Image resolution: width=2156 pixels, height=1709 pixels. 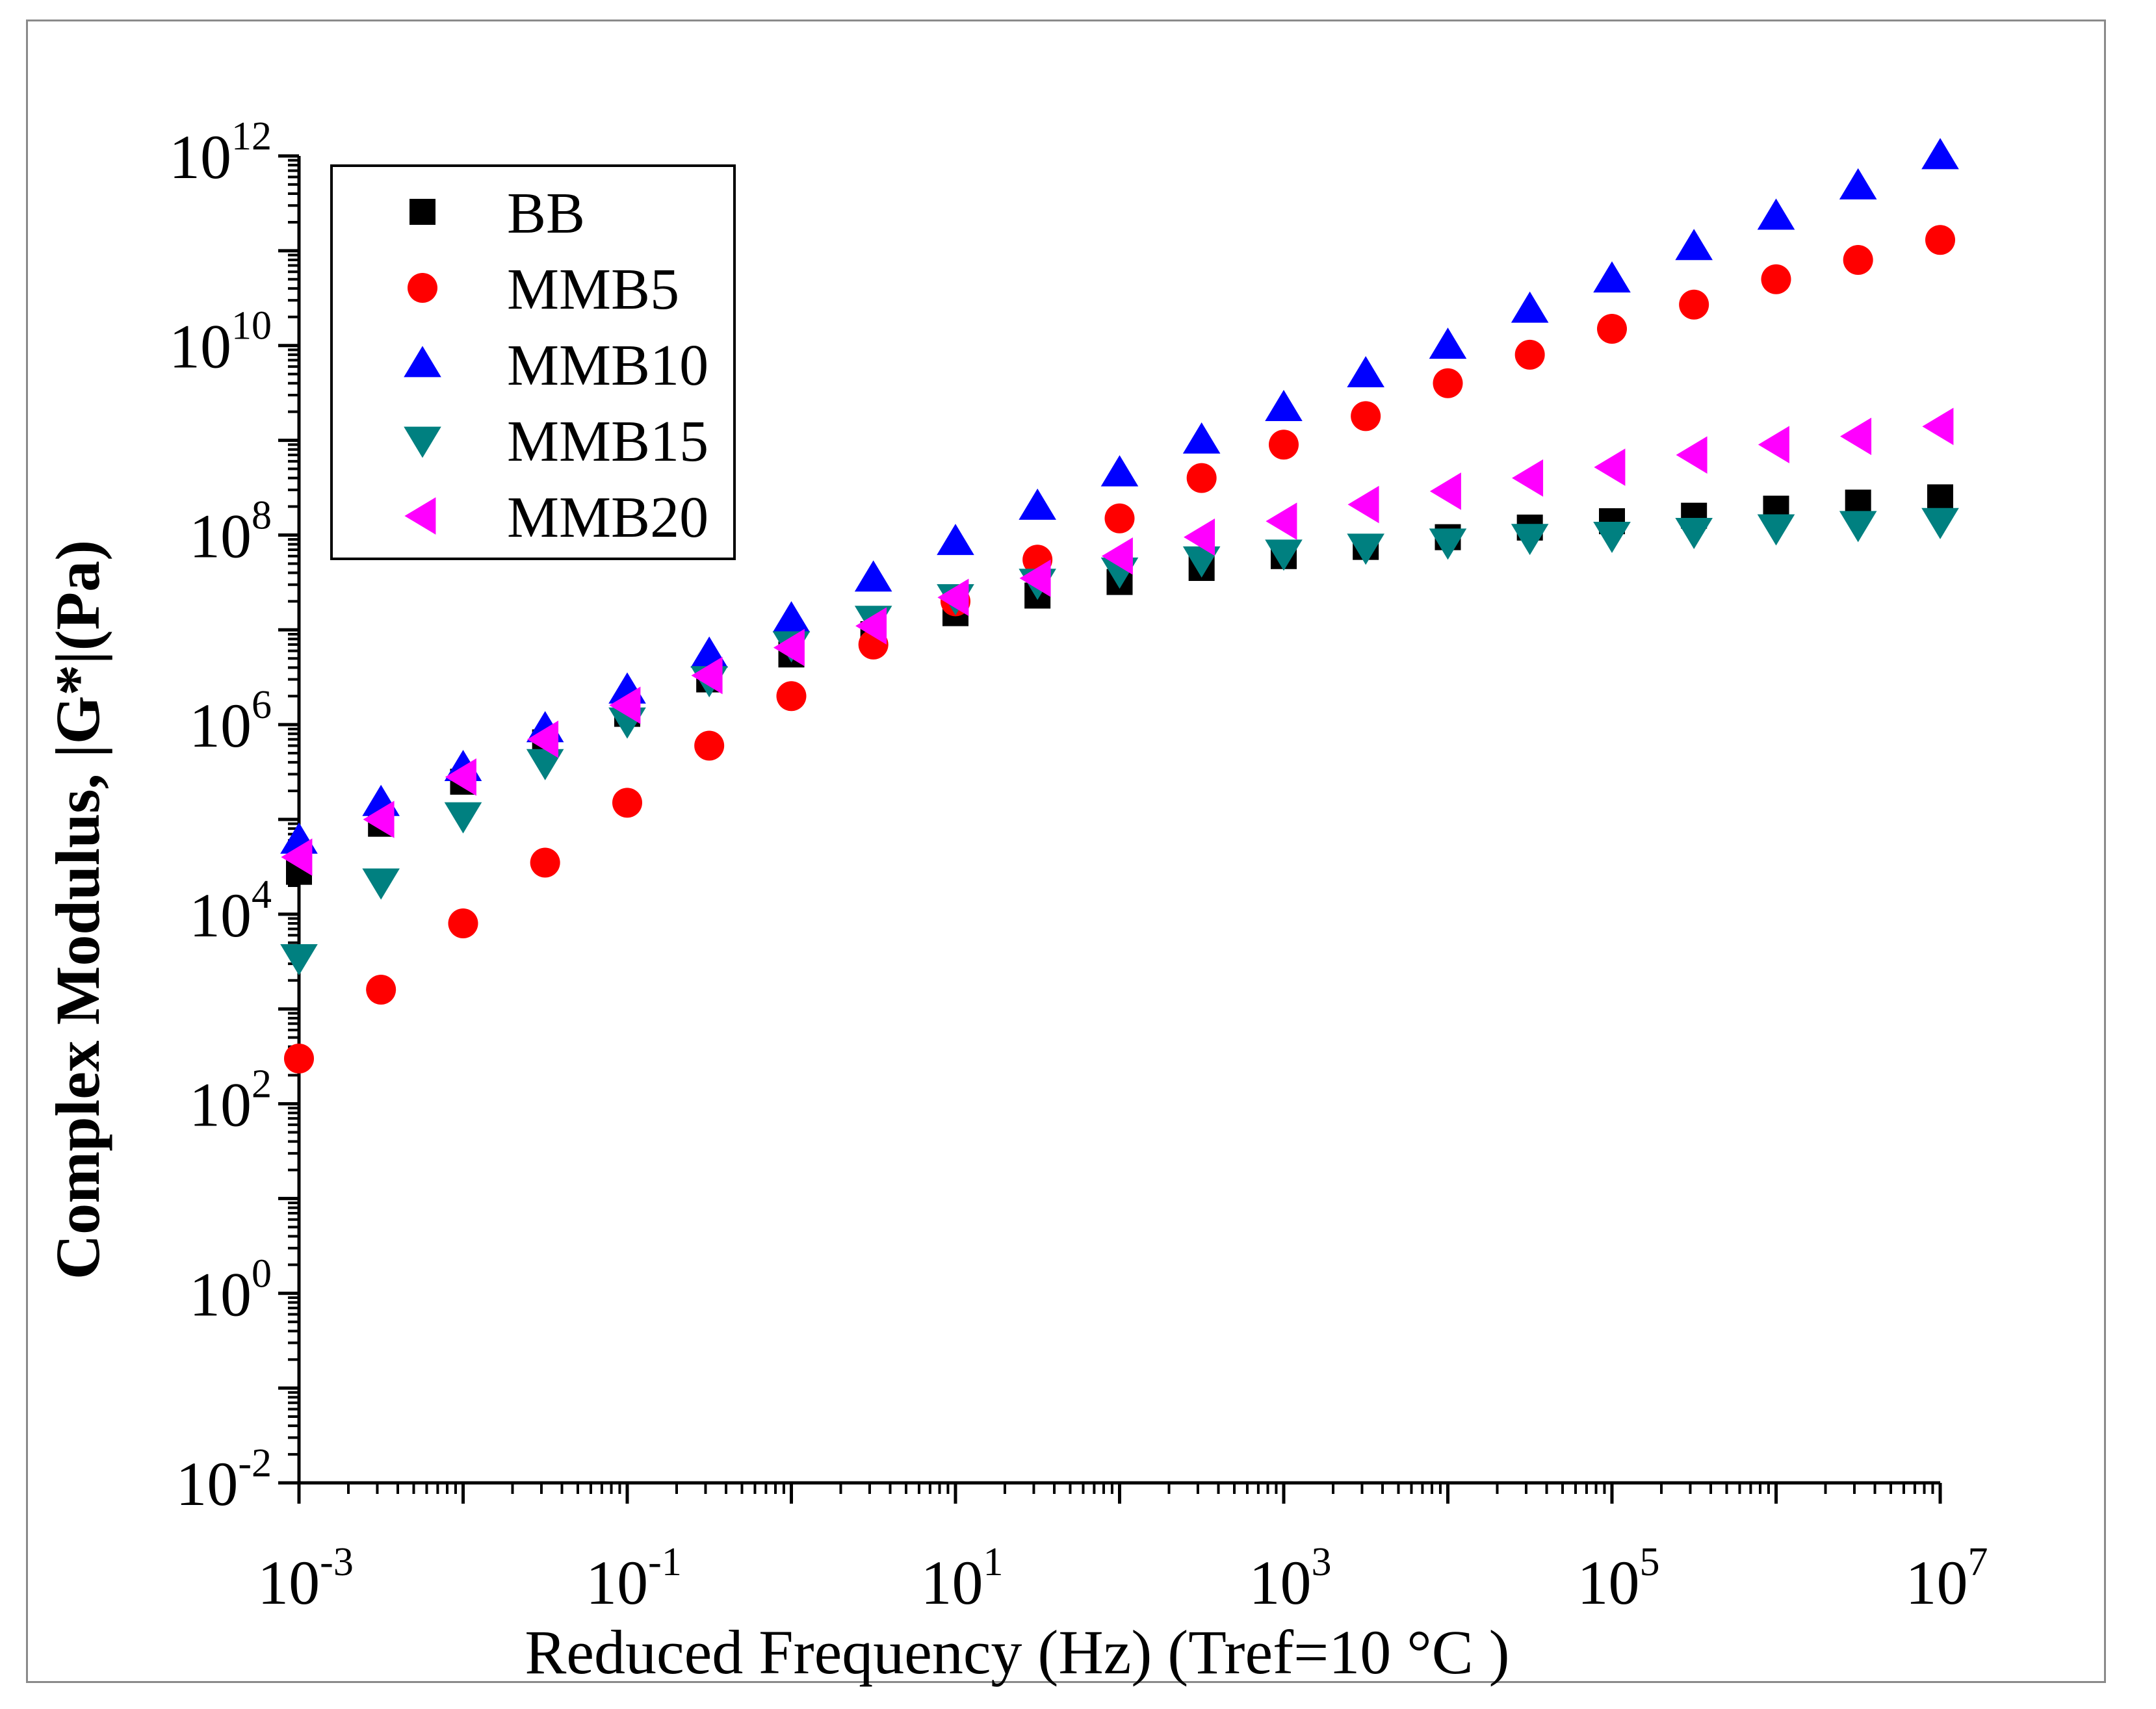 I want to click on legend-marker-bb, so click(x=422, y=212).